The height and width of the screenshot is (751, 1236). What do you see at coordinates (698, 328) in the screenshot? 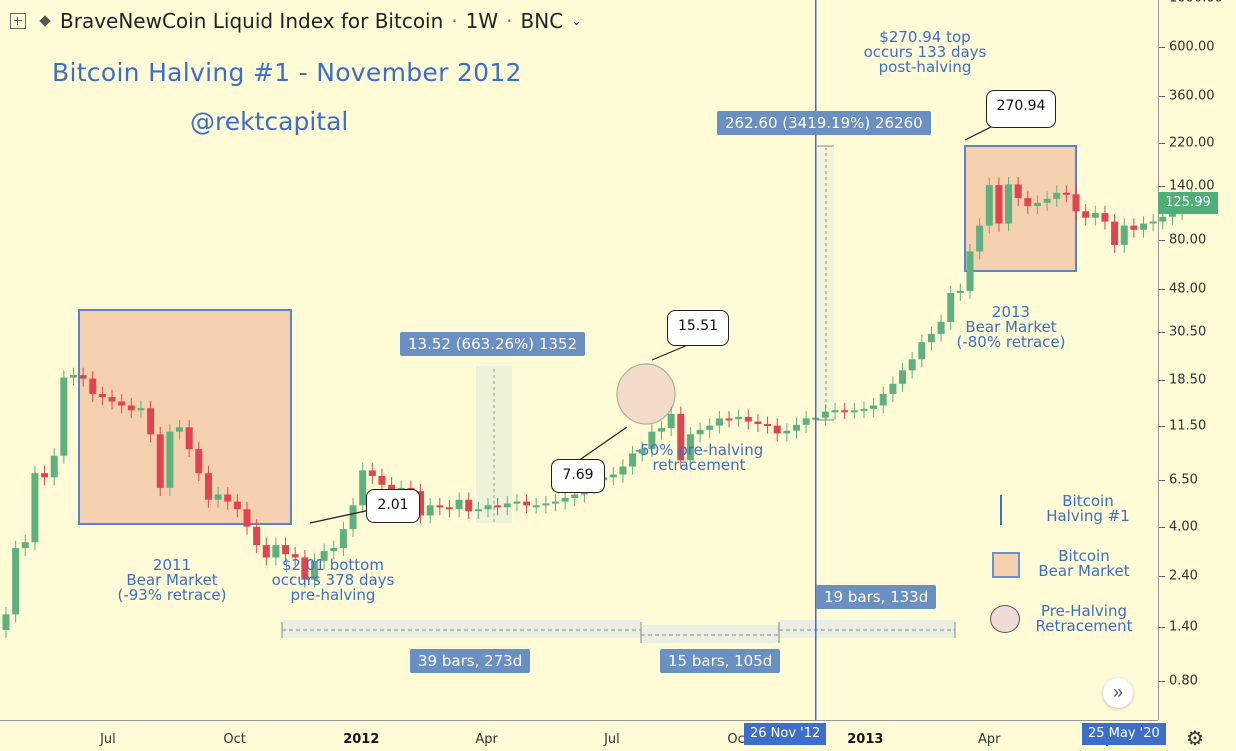
I see `callout-high-2012: 15.51` at bounding box center [698, 328].